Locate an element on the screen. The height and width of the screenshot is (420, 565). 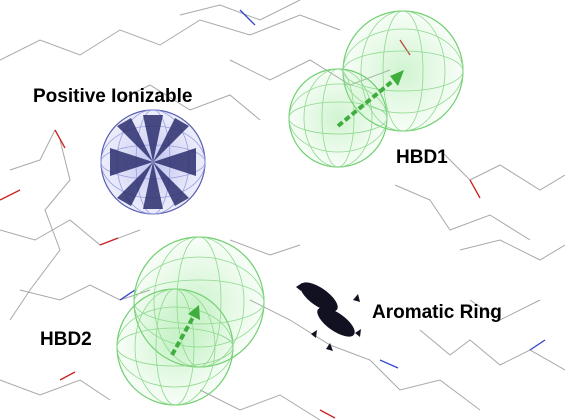
positive-ionizable-feature is located at coordinates (153, 162).